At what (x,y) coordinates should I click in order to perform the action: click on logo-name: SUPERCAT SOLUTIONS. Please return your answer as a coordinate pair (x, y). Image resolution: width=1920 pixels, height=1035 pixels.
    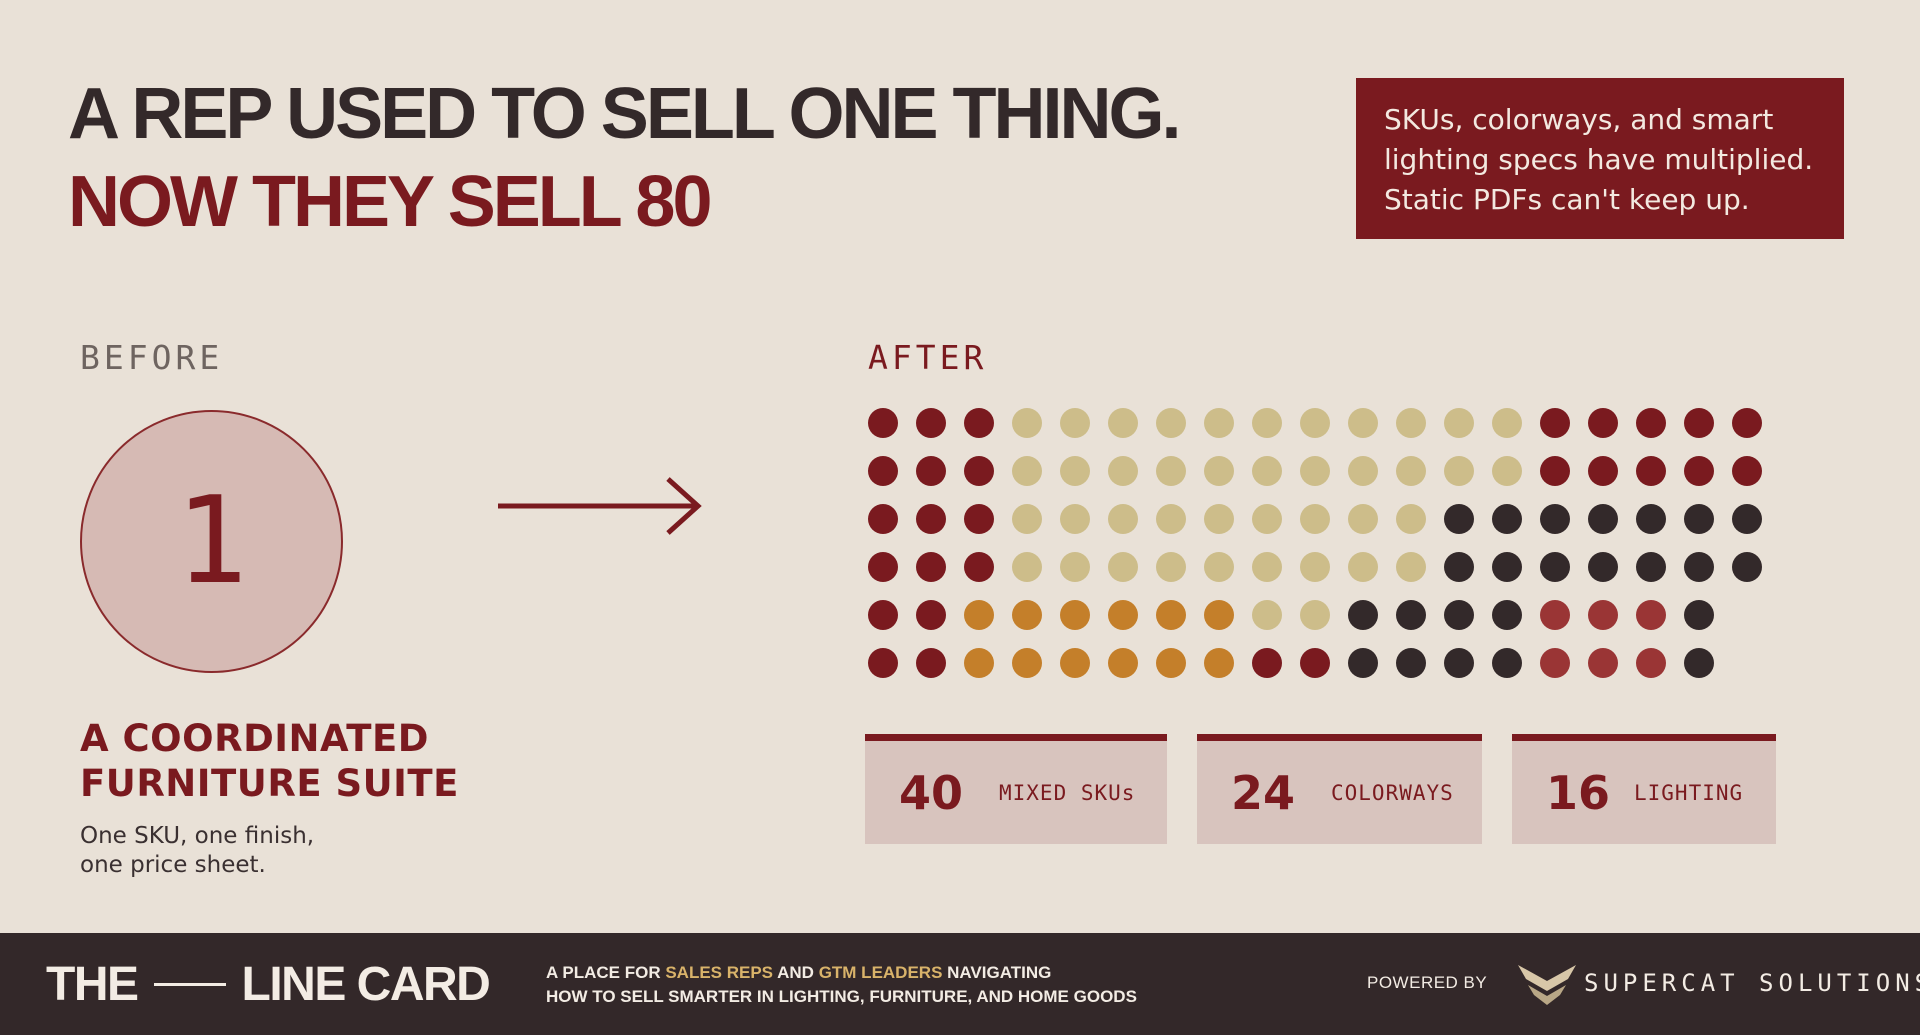
    Looking at the image, I should click on (1752, 983).